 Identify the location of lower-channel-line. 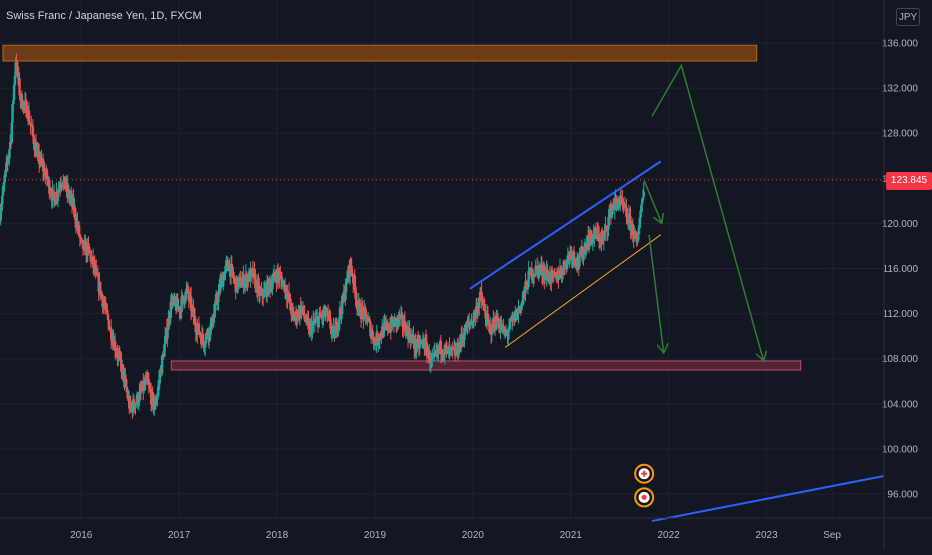
(583, 291).